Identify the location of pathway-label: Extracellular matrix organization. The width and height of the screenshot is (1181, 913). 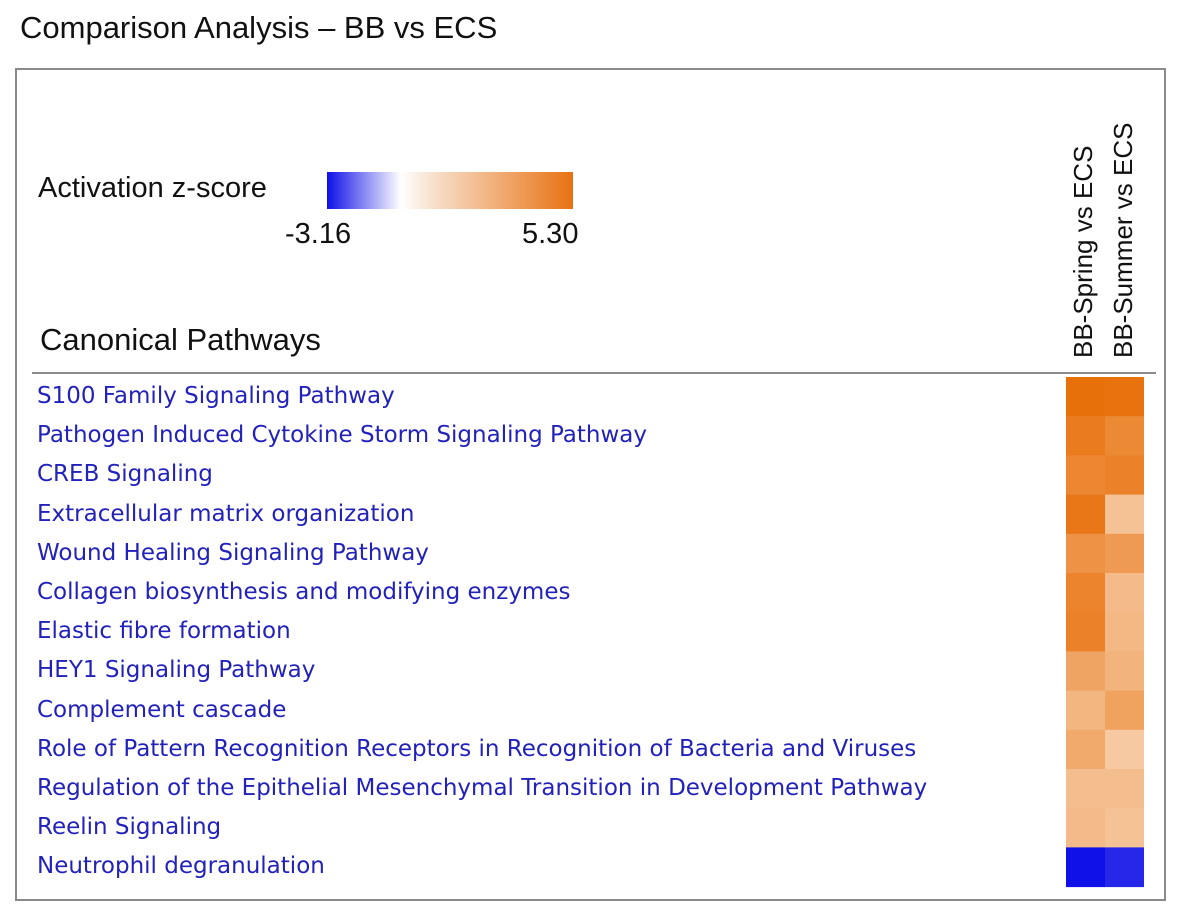
(226, 513).